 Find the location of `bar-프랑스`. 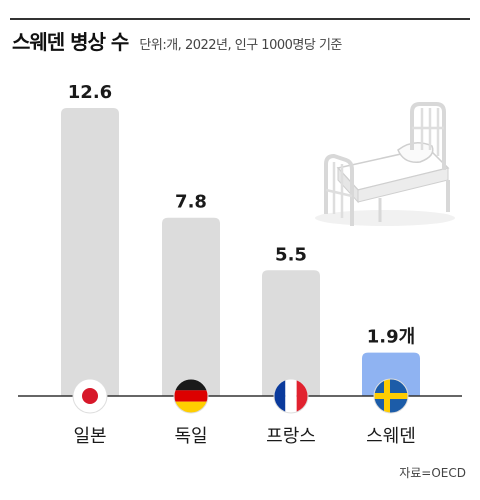

bar-프랑스 is located at coordinates (291, 333).